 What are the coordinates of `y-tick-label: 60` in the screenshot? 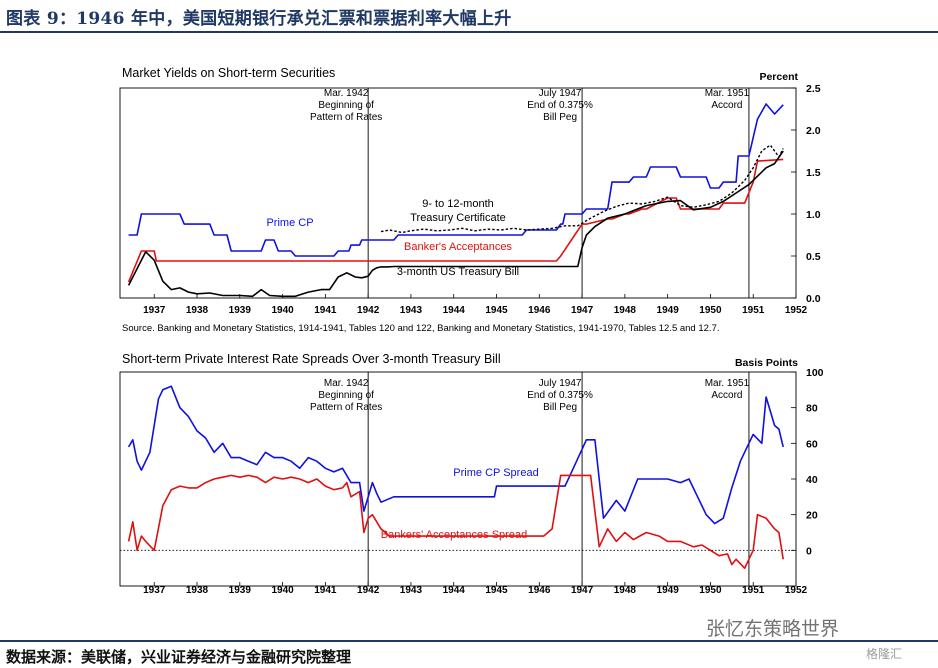 It's located at (812, 444).